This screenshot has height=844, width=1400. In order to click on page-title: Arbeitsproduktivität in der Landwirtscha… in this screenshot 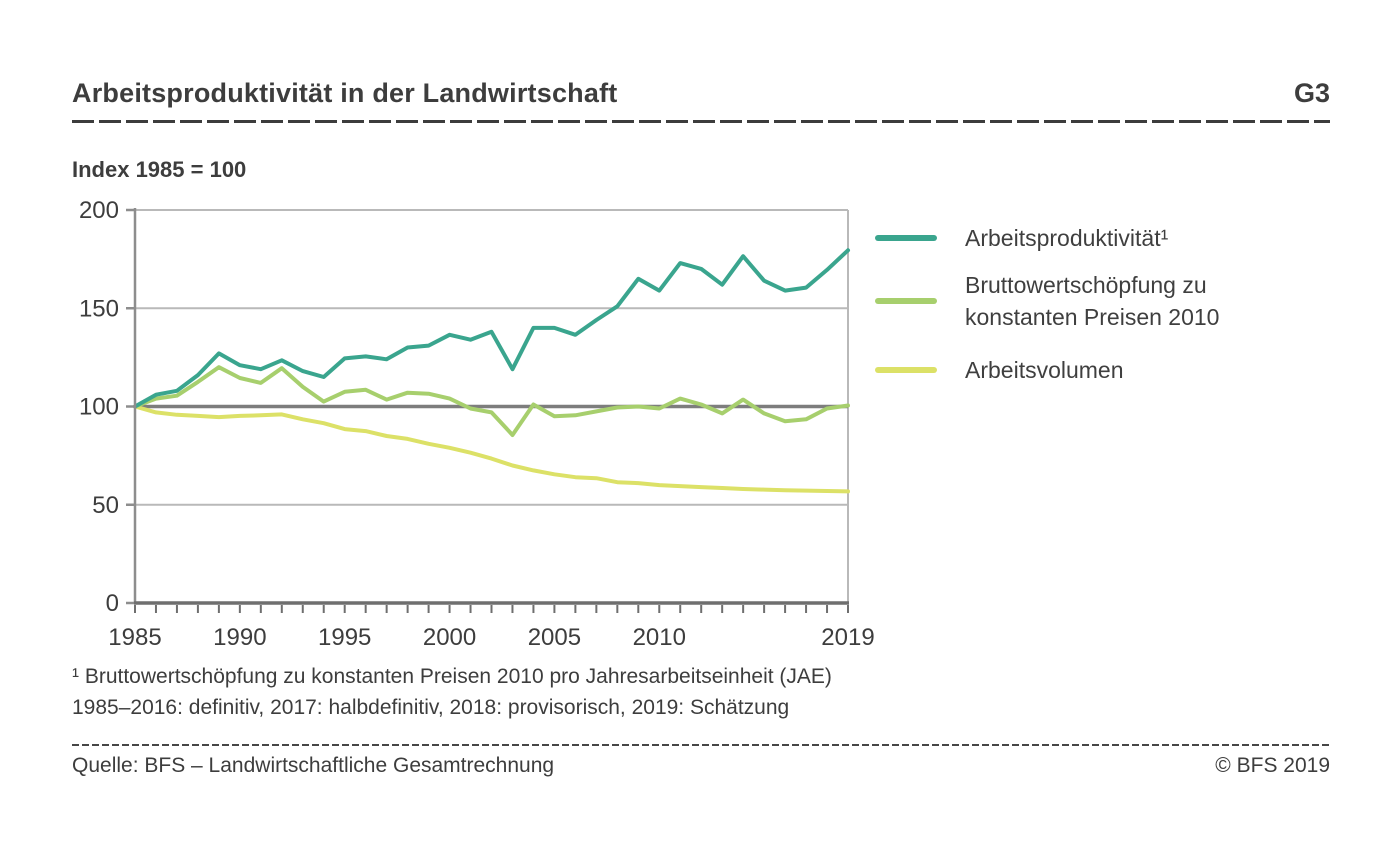, I will do `click(345, 93)`.